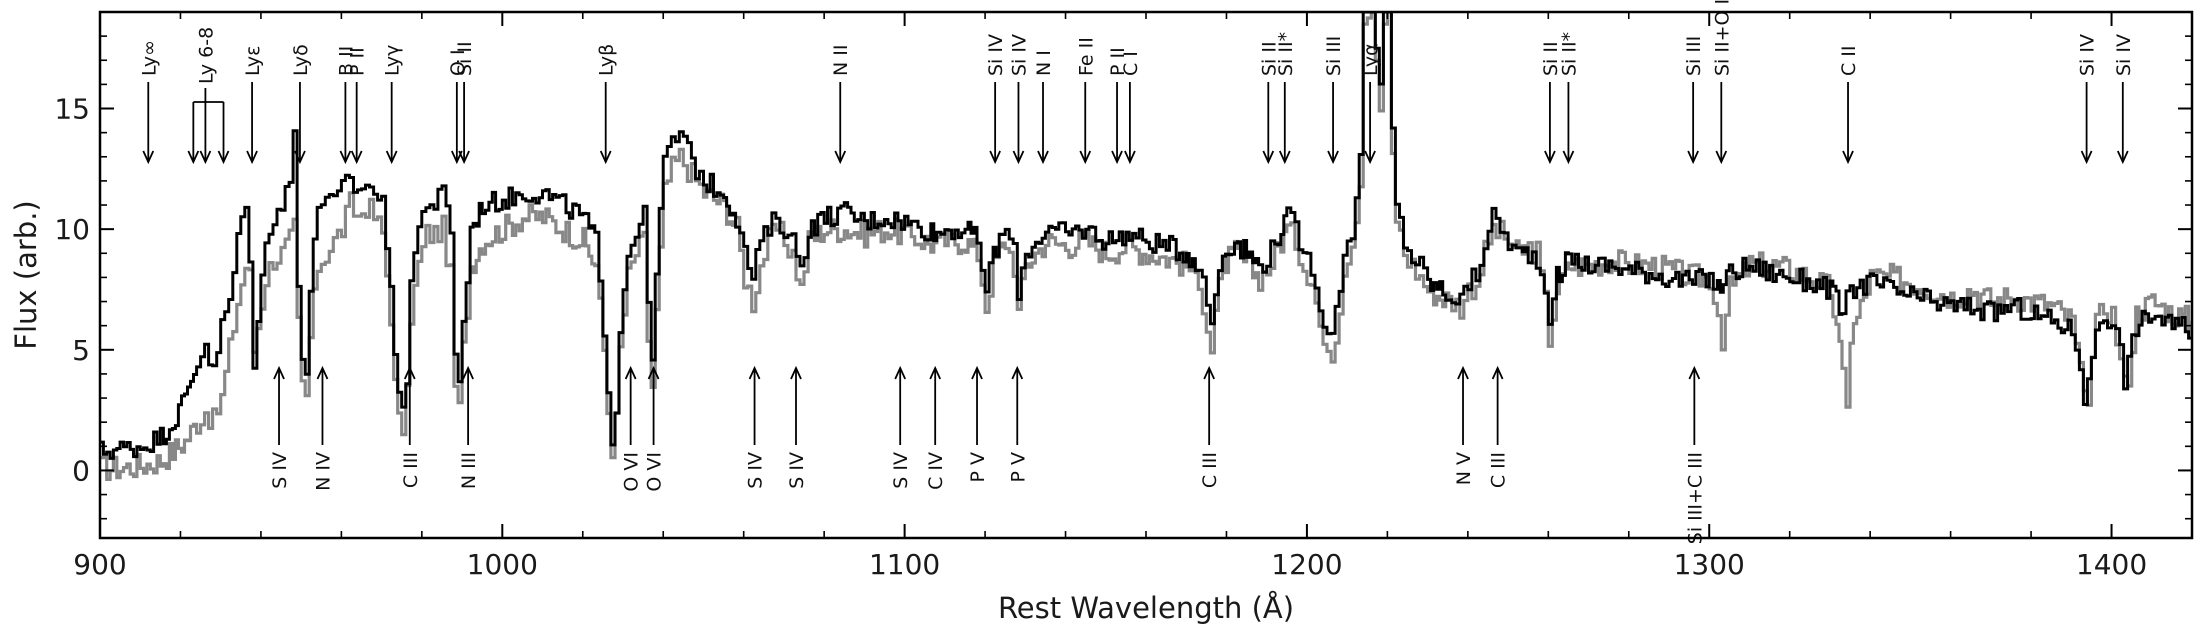  Describe the element at coordinates (2111, 564) in the screenshot. I see `x-tick-label: 1400` at that location.